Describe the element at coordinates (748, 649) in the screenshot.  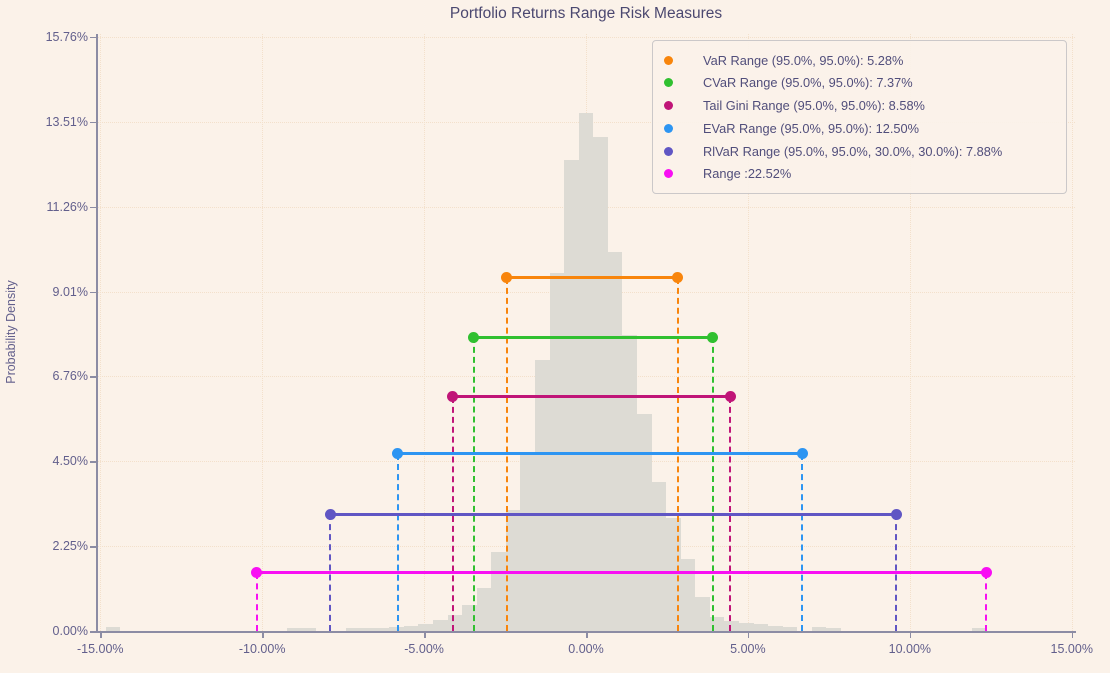
I see `x-tick-label: 5.00%` at that location.